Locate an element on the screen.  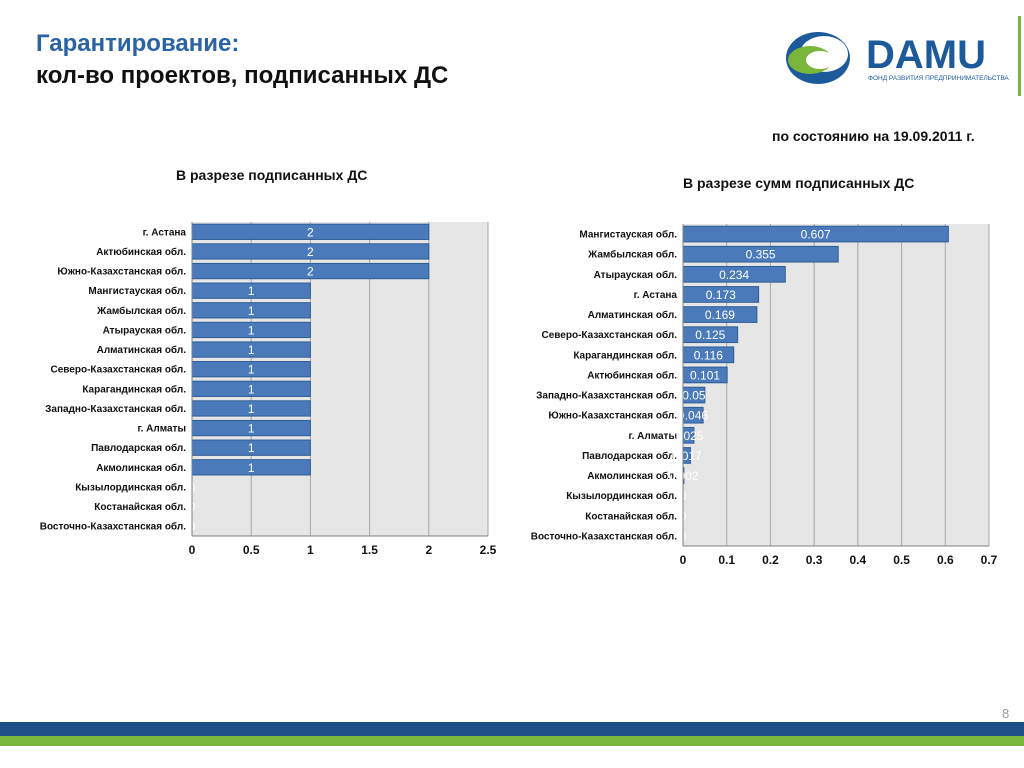
bar-data-label: 0.607 is located at coordinates (816, 235).